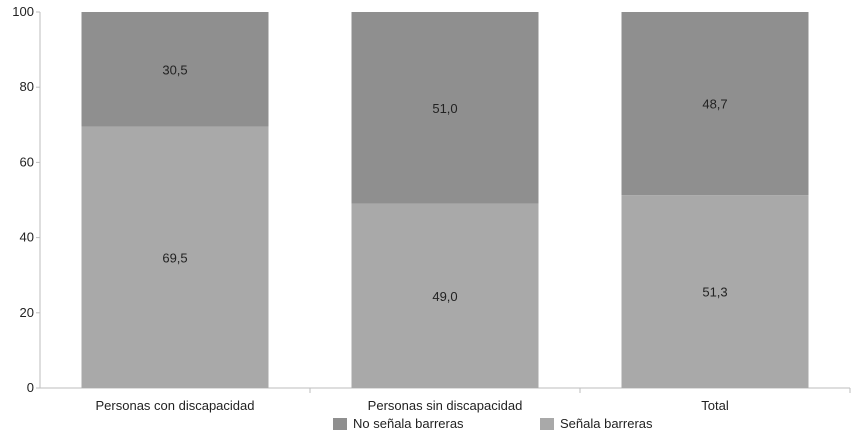 Image resolution: width=859 pixels, height=448 pixels. Describe the element at coordinates (27, 161) in the screenshot. I see `y-tick-label: 60` at that location.